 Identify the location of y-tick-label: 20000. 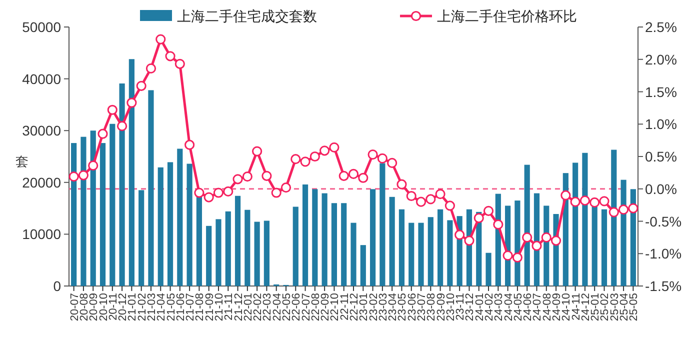
(42, 182).